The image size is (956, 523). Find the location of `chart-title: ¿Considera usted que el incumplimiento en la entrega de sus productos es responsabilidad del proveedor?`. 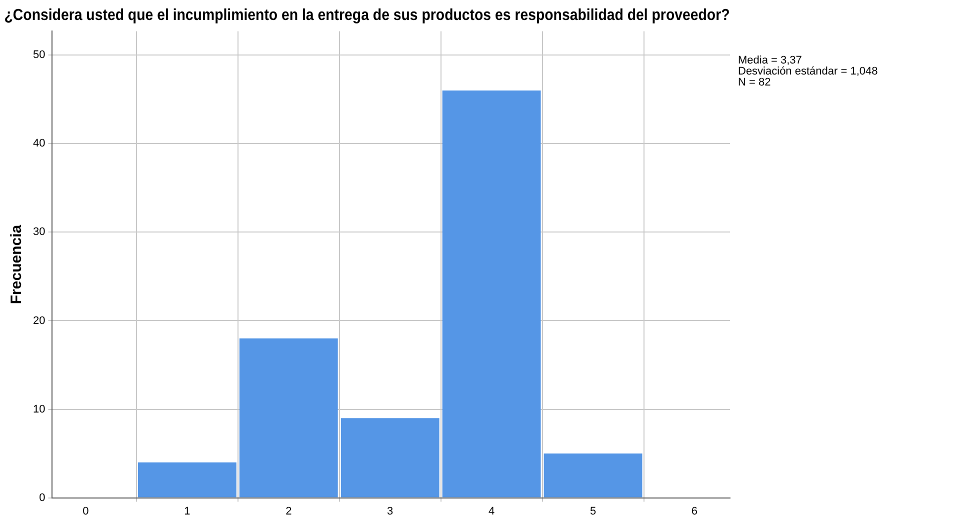

chart-title: ¿Considera usted que el incumplimiento en la entrega de sus productos es responsabilidad del proveedor? is located at coordinates (367, 15).